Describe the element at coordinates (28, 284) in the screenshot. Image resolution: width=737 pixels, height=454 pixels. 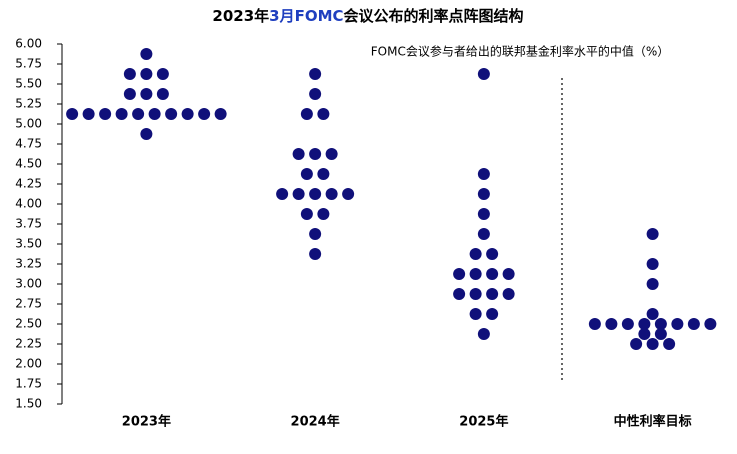
I see `y-tick-label: 3.00` at that location.